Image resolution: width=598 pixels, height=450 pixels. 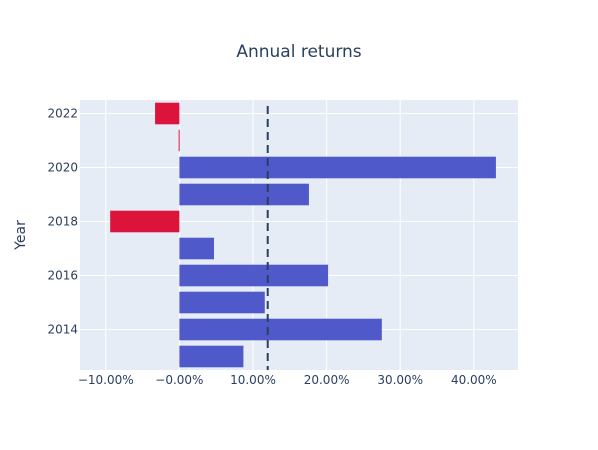 What do you see at coordinates (167, 113) in the screenshot?
I see `bar-2022` at bounding box center [167, 113].